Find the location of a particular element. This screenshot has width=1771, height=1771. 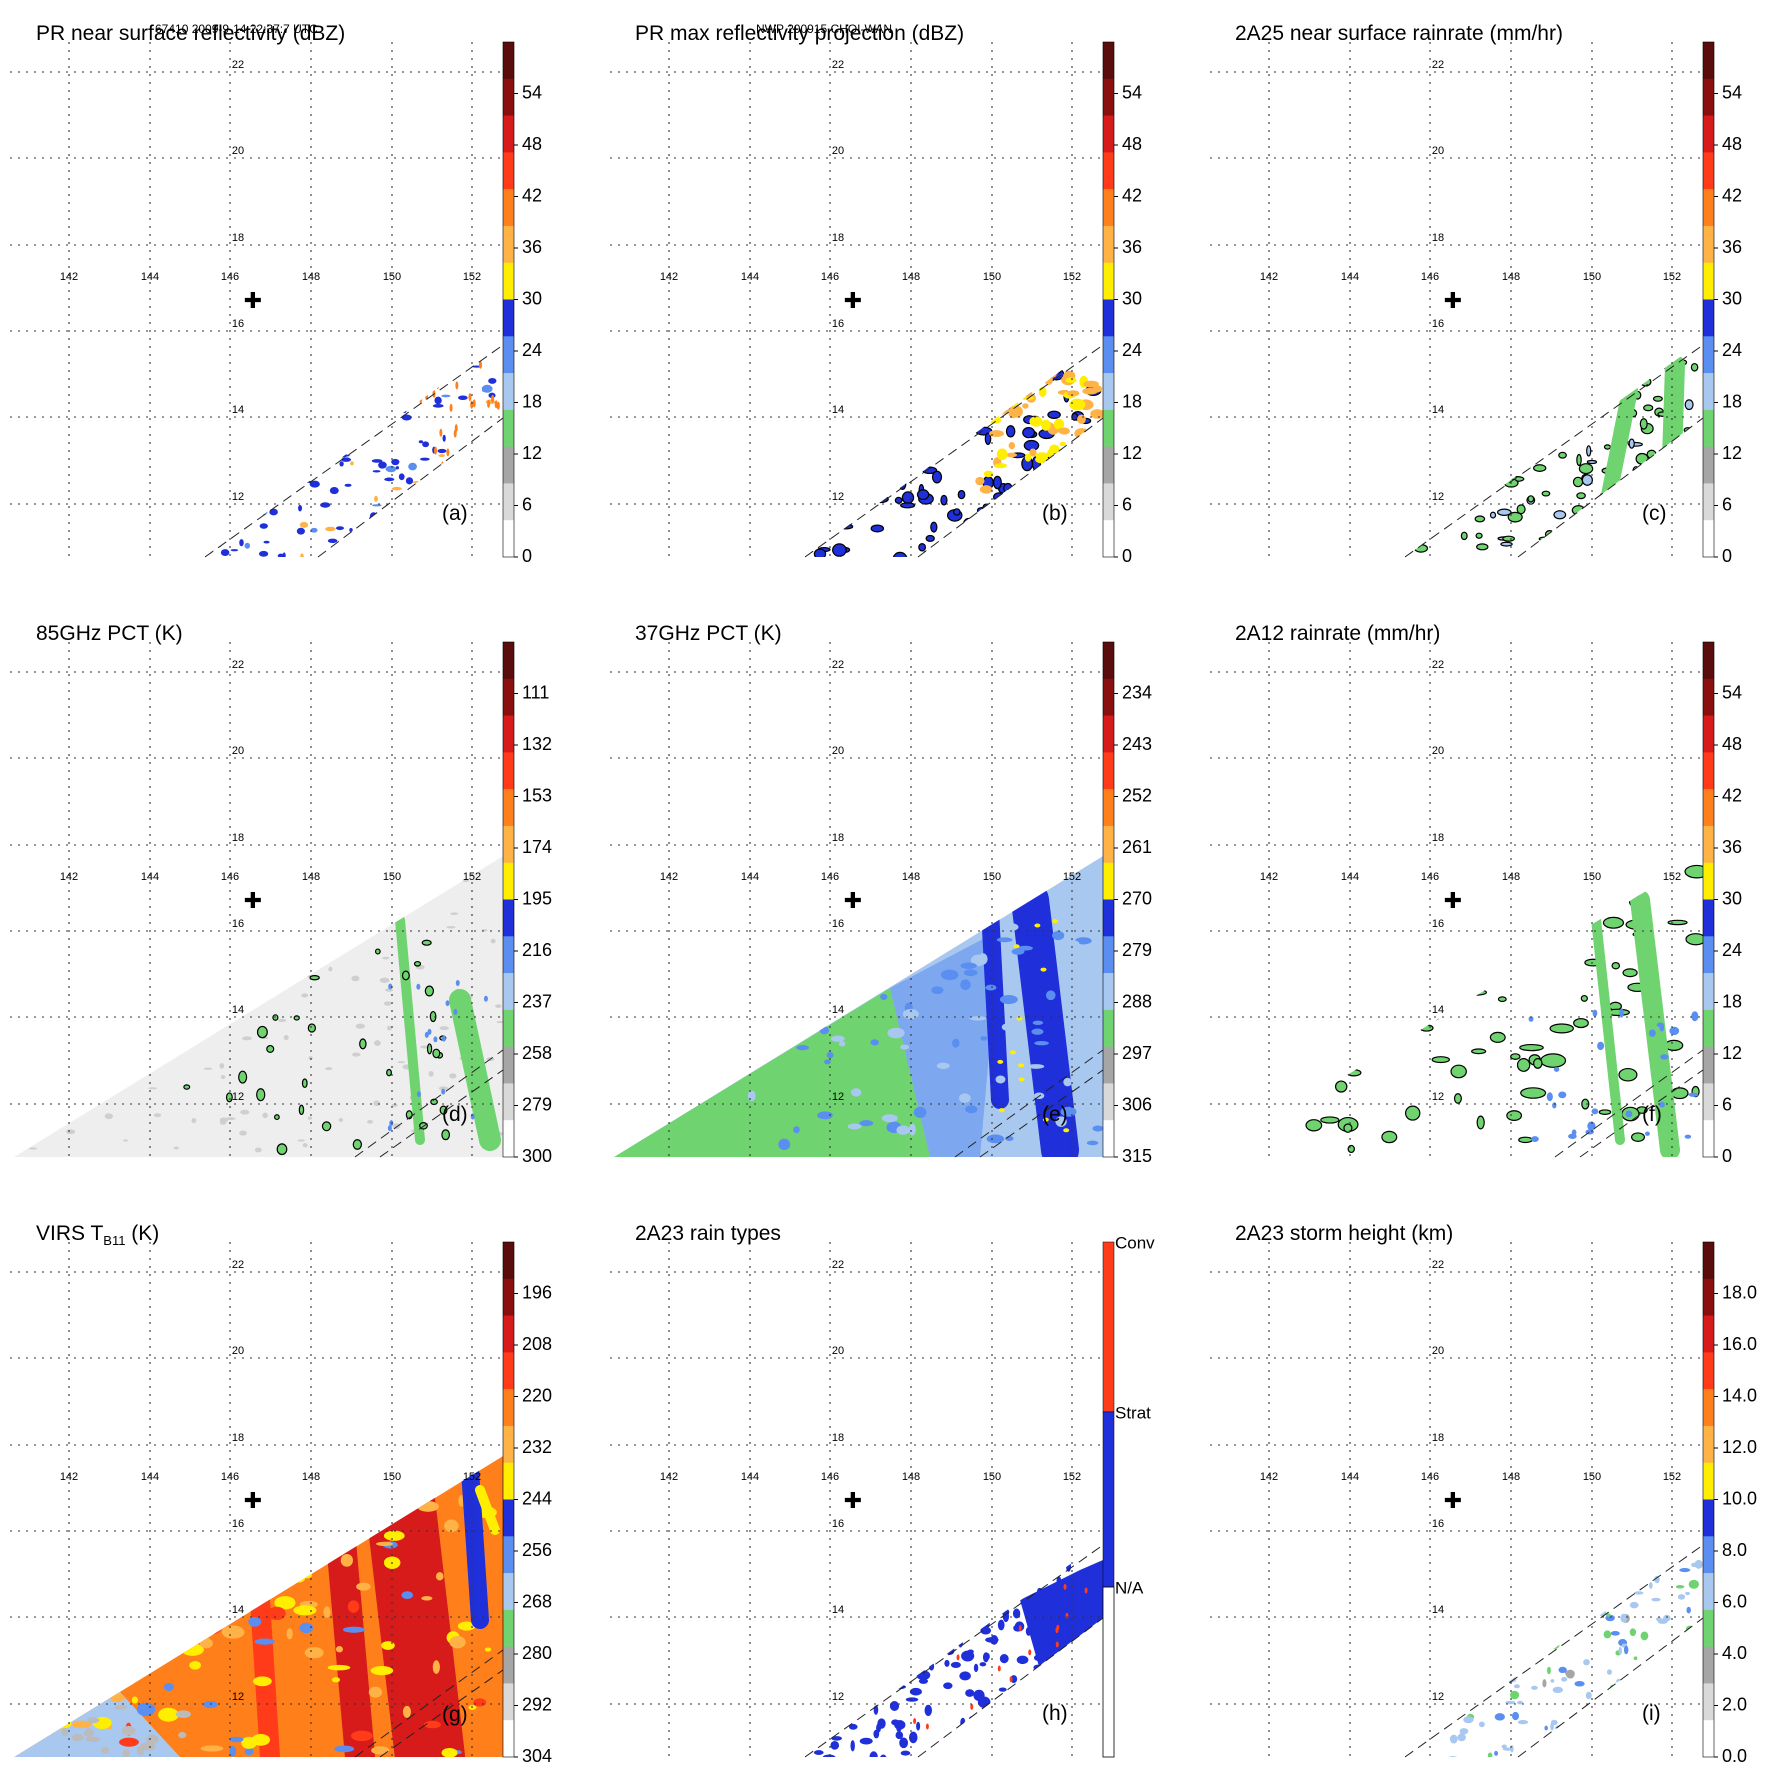

lat-label: 22 is located at coordinates (238, 1265).